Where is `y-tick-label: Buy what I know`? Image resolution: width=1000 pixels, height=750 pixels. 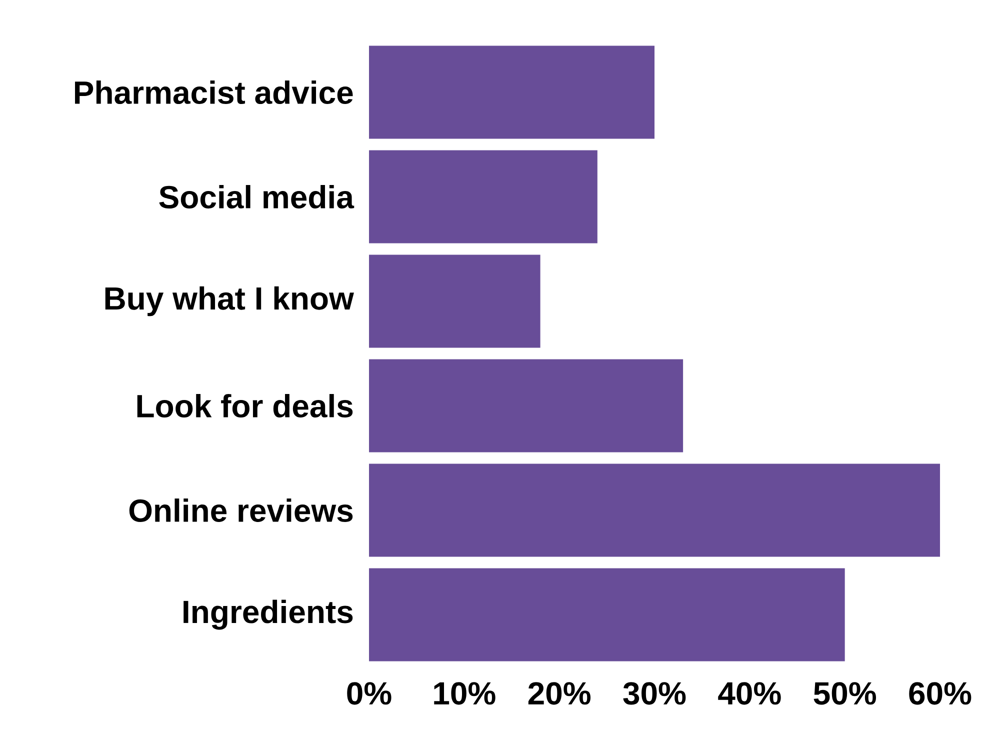 y-tick-label: Buy what I know is located at coordinates (229, 301).